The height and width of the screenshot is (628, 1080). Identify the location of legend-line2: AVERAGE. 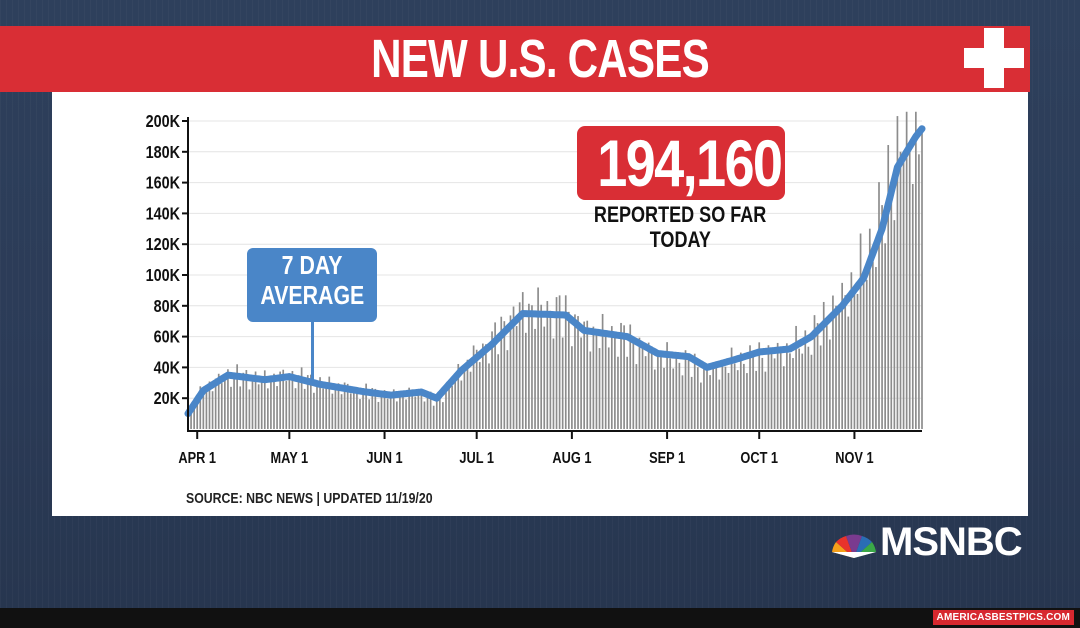
(312, 295).